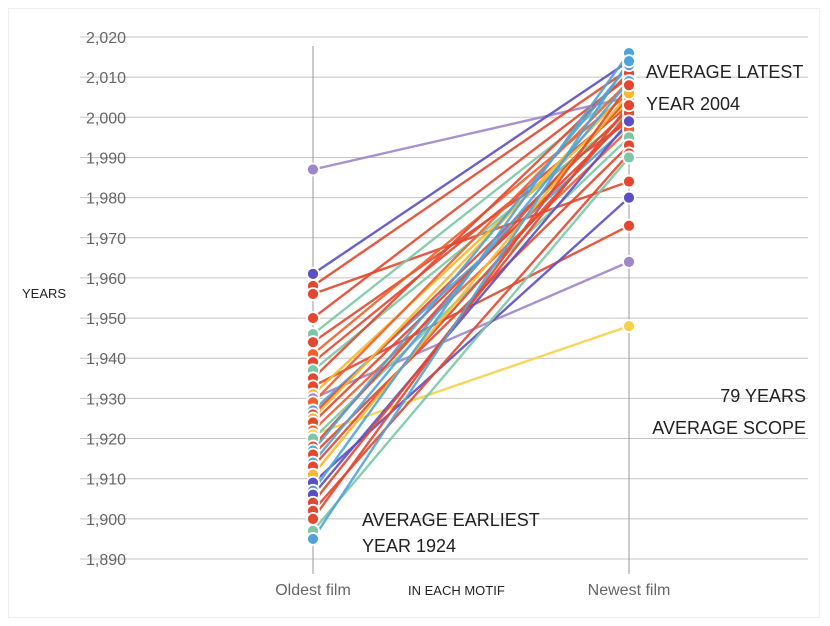  I want to click on y-tick-label: 2,010, so click(106, 78).